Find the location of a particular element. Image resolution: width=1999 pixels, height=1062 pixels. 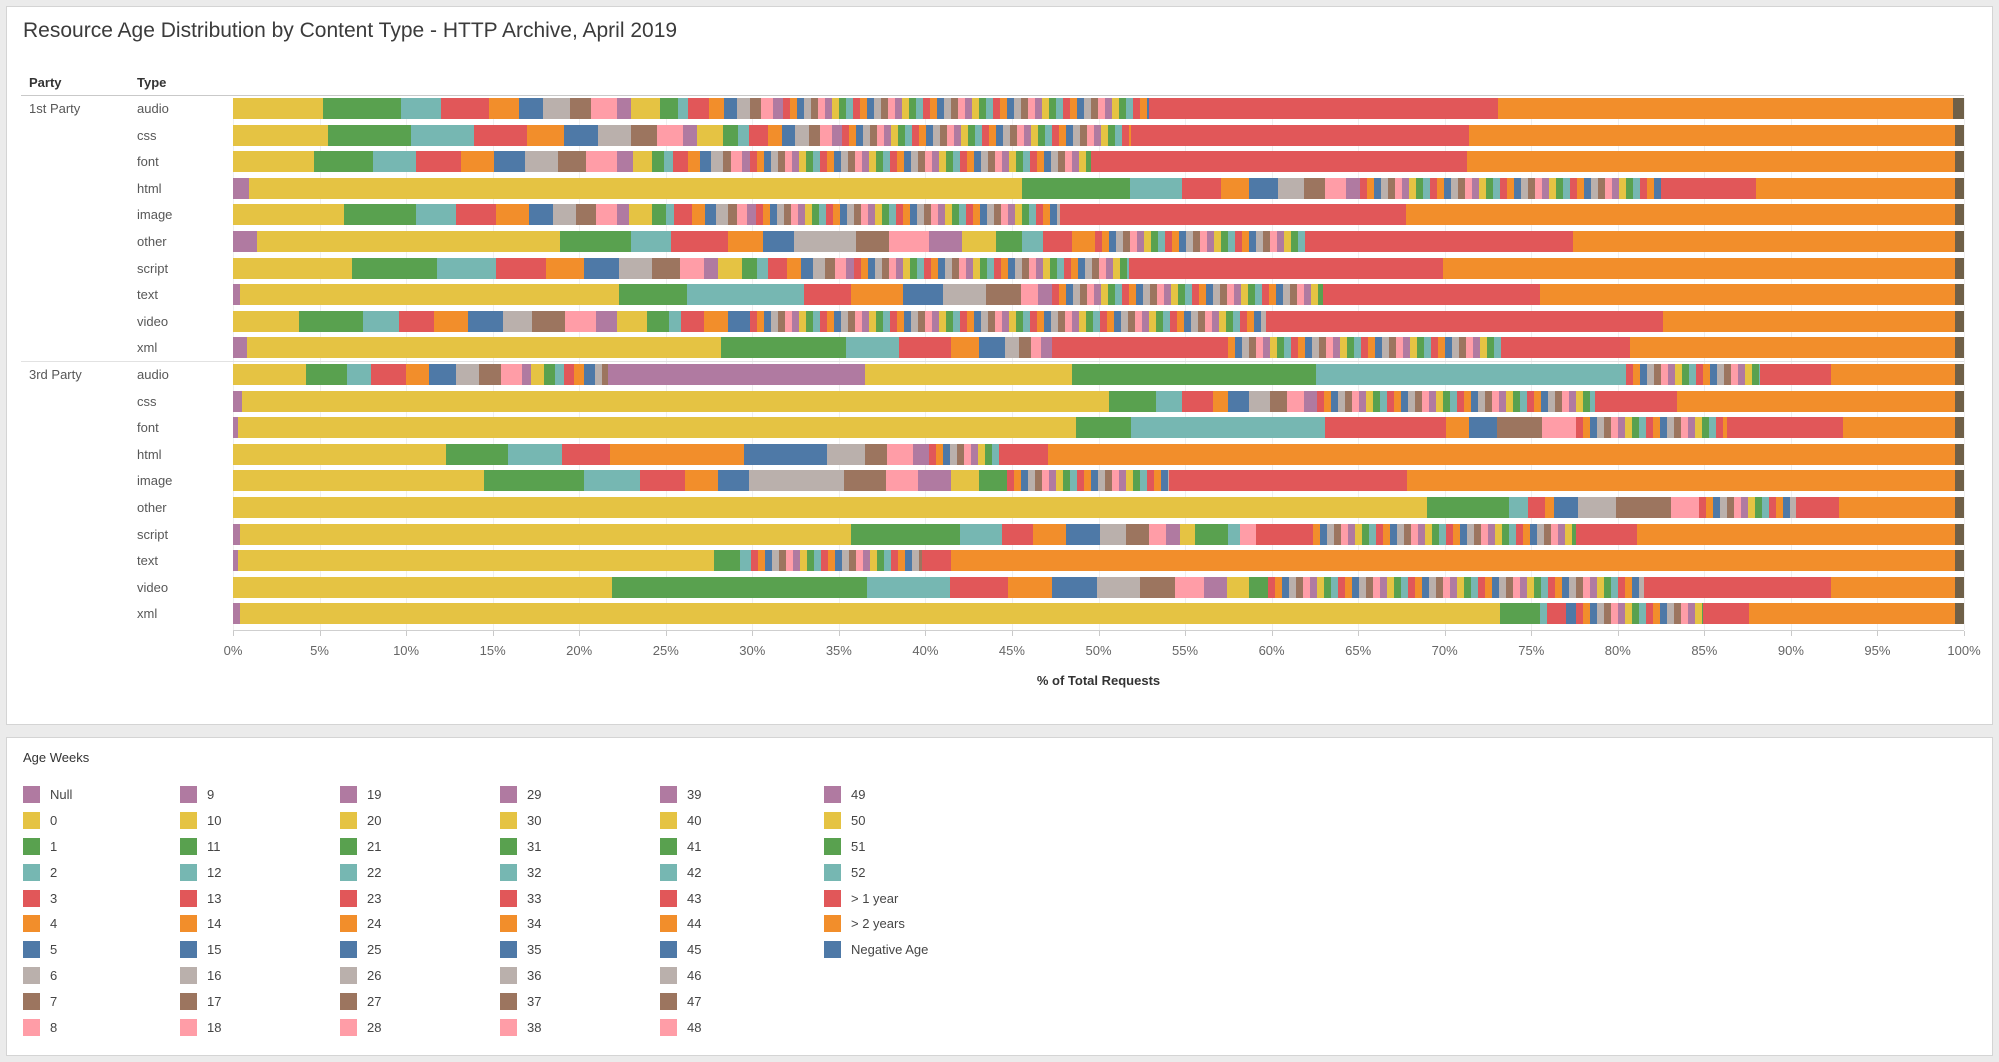

legend-item-25: 25 is located at coordinates (360, 950).